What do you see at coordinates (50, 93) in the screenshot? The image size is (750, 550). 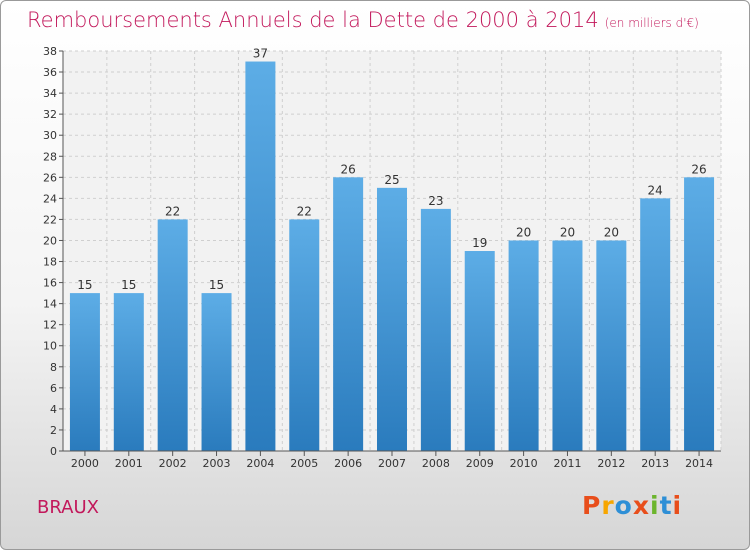 I see `y-tick-label: 34` at bounding box center [50, 93].